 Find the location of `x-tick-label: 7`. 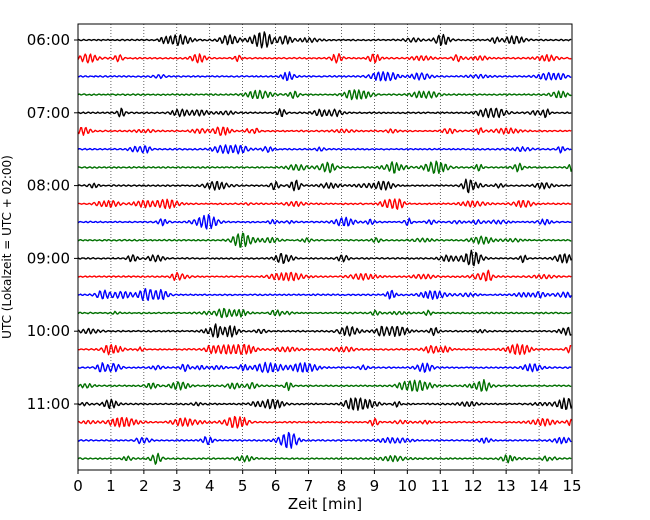

x-tick-label: 7 is located at coordinates (309, 486).